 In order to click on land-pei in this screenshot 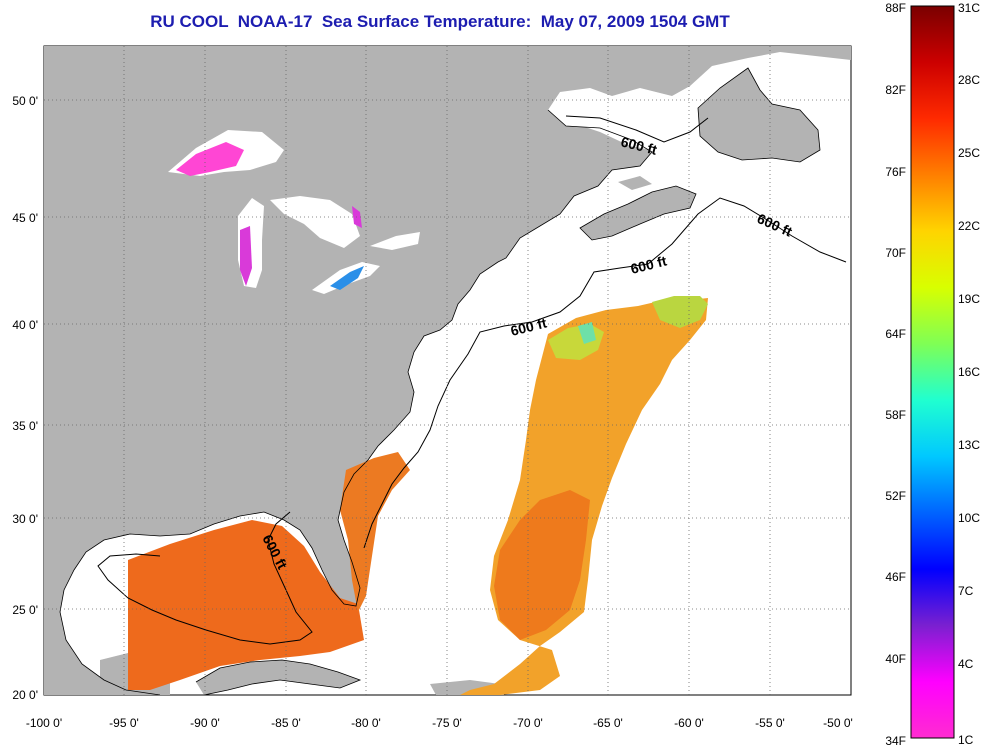, I will do `click(635, 183)`.